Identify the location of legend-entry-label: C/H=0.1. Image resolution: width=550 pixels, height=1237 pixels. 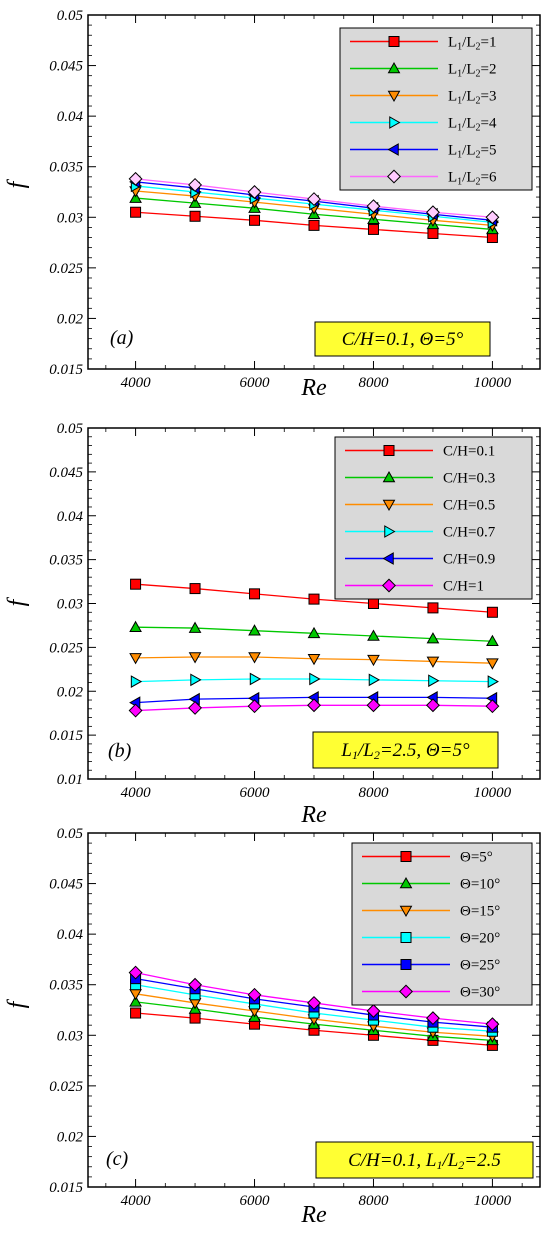
(469, 452).